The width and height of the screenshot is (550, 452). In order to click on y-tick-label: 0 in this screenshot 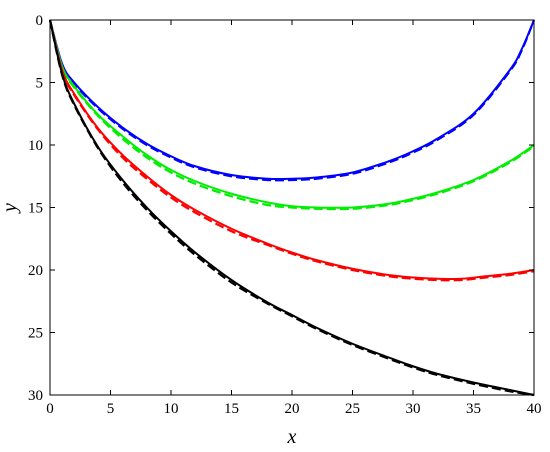, I will do `click(40, 21)`.